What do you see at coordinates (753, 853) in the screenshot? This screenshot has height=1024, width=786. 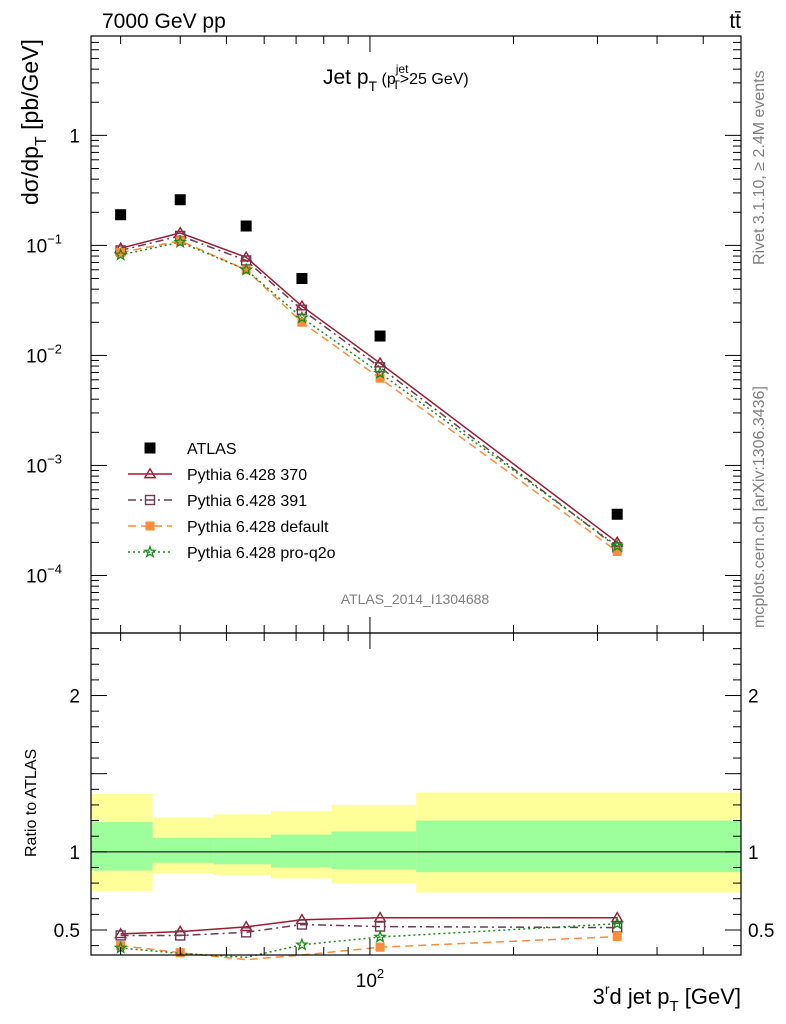 I see `ratio-y-tick-label-right: 1` at bounding box center [753, 853].